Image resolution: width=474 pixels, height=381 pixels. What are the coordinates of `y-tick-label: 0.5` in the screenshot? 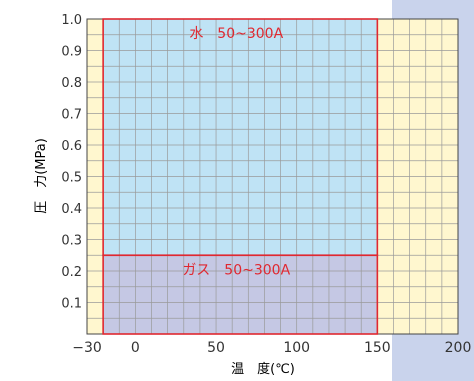 It's located at (71, 178).